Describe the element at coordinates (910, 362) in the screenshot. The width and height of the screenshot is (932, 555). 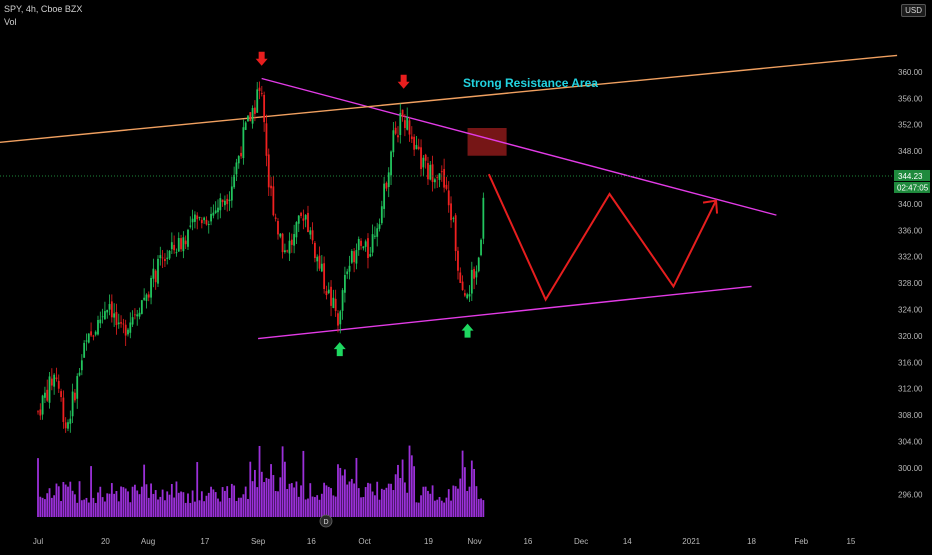
I see `y-tick-label: 316.00` at that location.